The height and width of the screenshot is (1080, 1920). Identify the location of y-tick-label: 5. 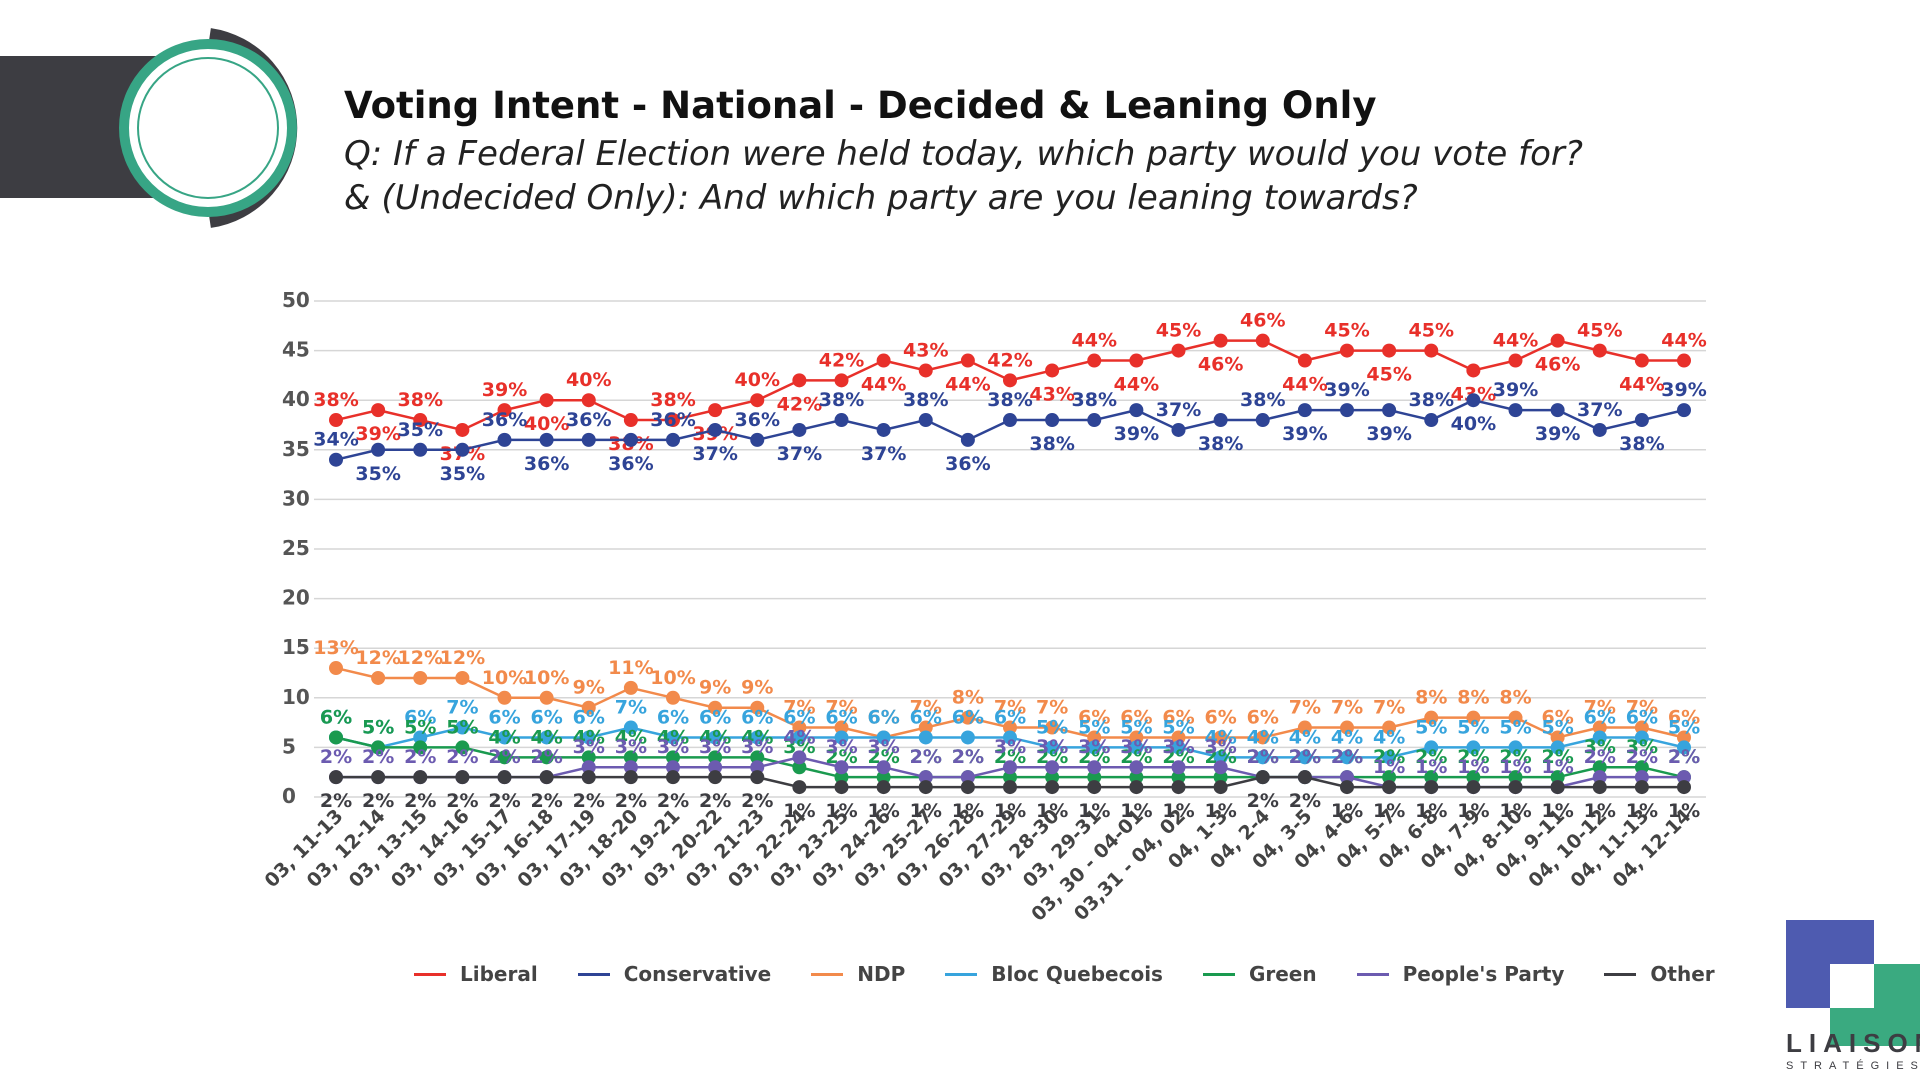
(289, 746).